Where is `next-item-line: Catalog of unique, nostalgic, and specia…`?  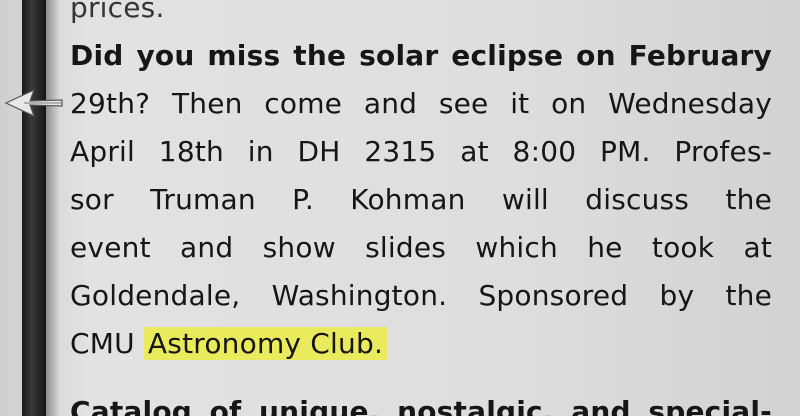 next-item-line: Catalog of unique, nostalgic, and specia… is located at coordinates (421, 405).